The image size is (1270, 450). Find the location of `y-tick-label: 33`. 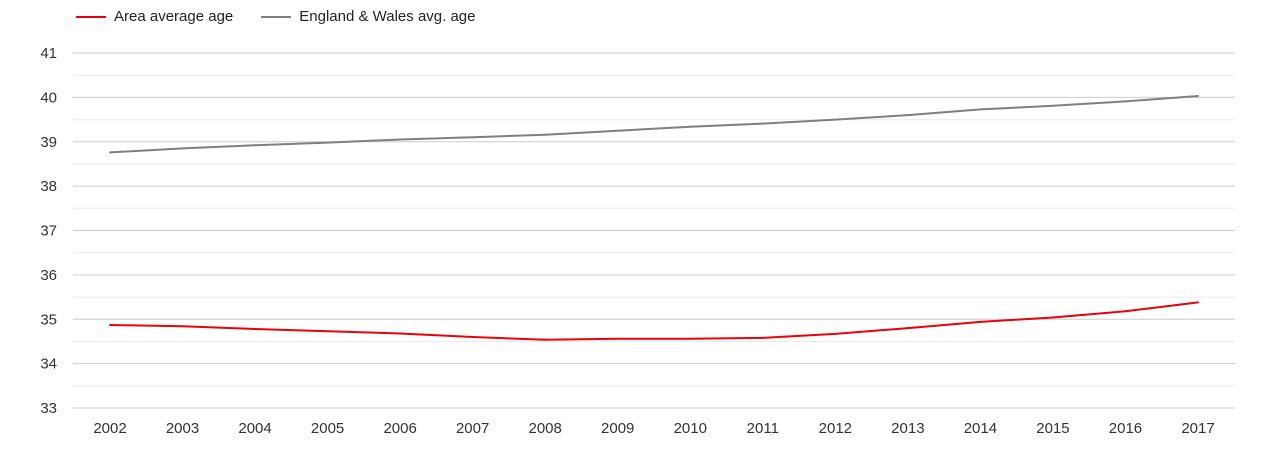

y-tick-label: 33 is located at coordinates (48, 408).